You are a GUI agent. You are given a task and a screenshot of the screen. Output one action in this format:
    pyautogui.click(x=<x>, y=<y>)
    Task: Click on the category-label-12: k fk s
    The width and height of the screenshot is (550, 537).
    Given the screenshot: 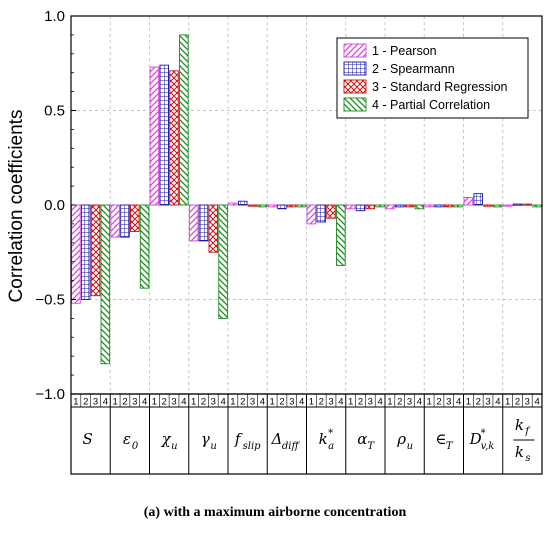 What is the action you would take?
    pyautogui.click(x=524, y=440)
    